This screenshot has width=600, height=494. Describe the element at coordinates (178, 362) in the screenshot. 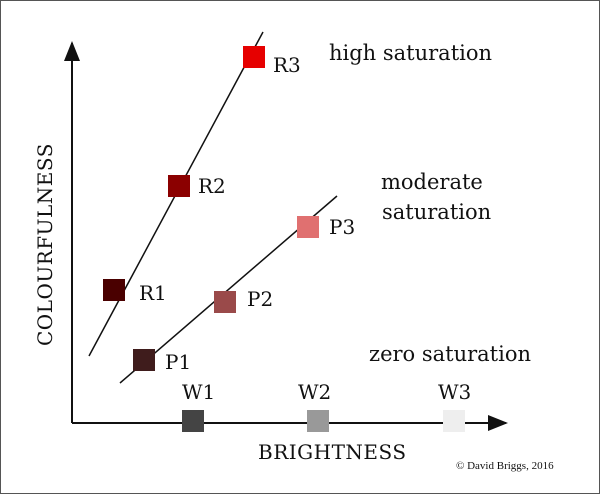

I see `label-p1: P1` at that location.